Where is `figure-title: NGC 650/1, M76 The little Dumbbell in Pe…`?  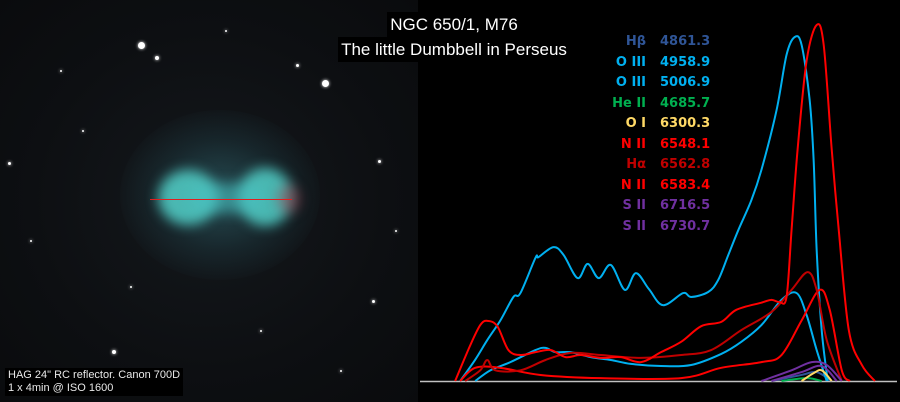
figure-title: NGC 650/1, M76 The little Dumbbell in Pe… is located at coordinates (454, 37).